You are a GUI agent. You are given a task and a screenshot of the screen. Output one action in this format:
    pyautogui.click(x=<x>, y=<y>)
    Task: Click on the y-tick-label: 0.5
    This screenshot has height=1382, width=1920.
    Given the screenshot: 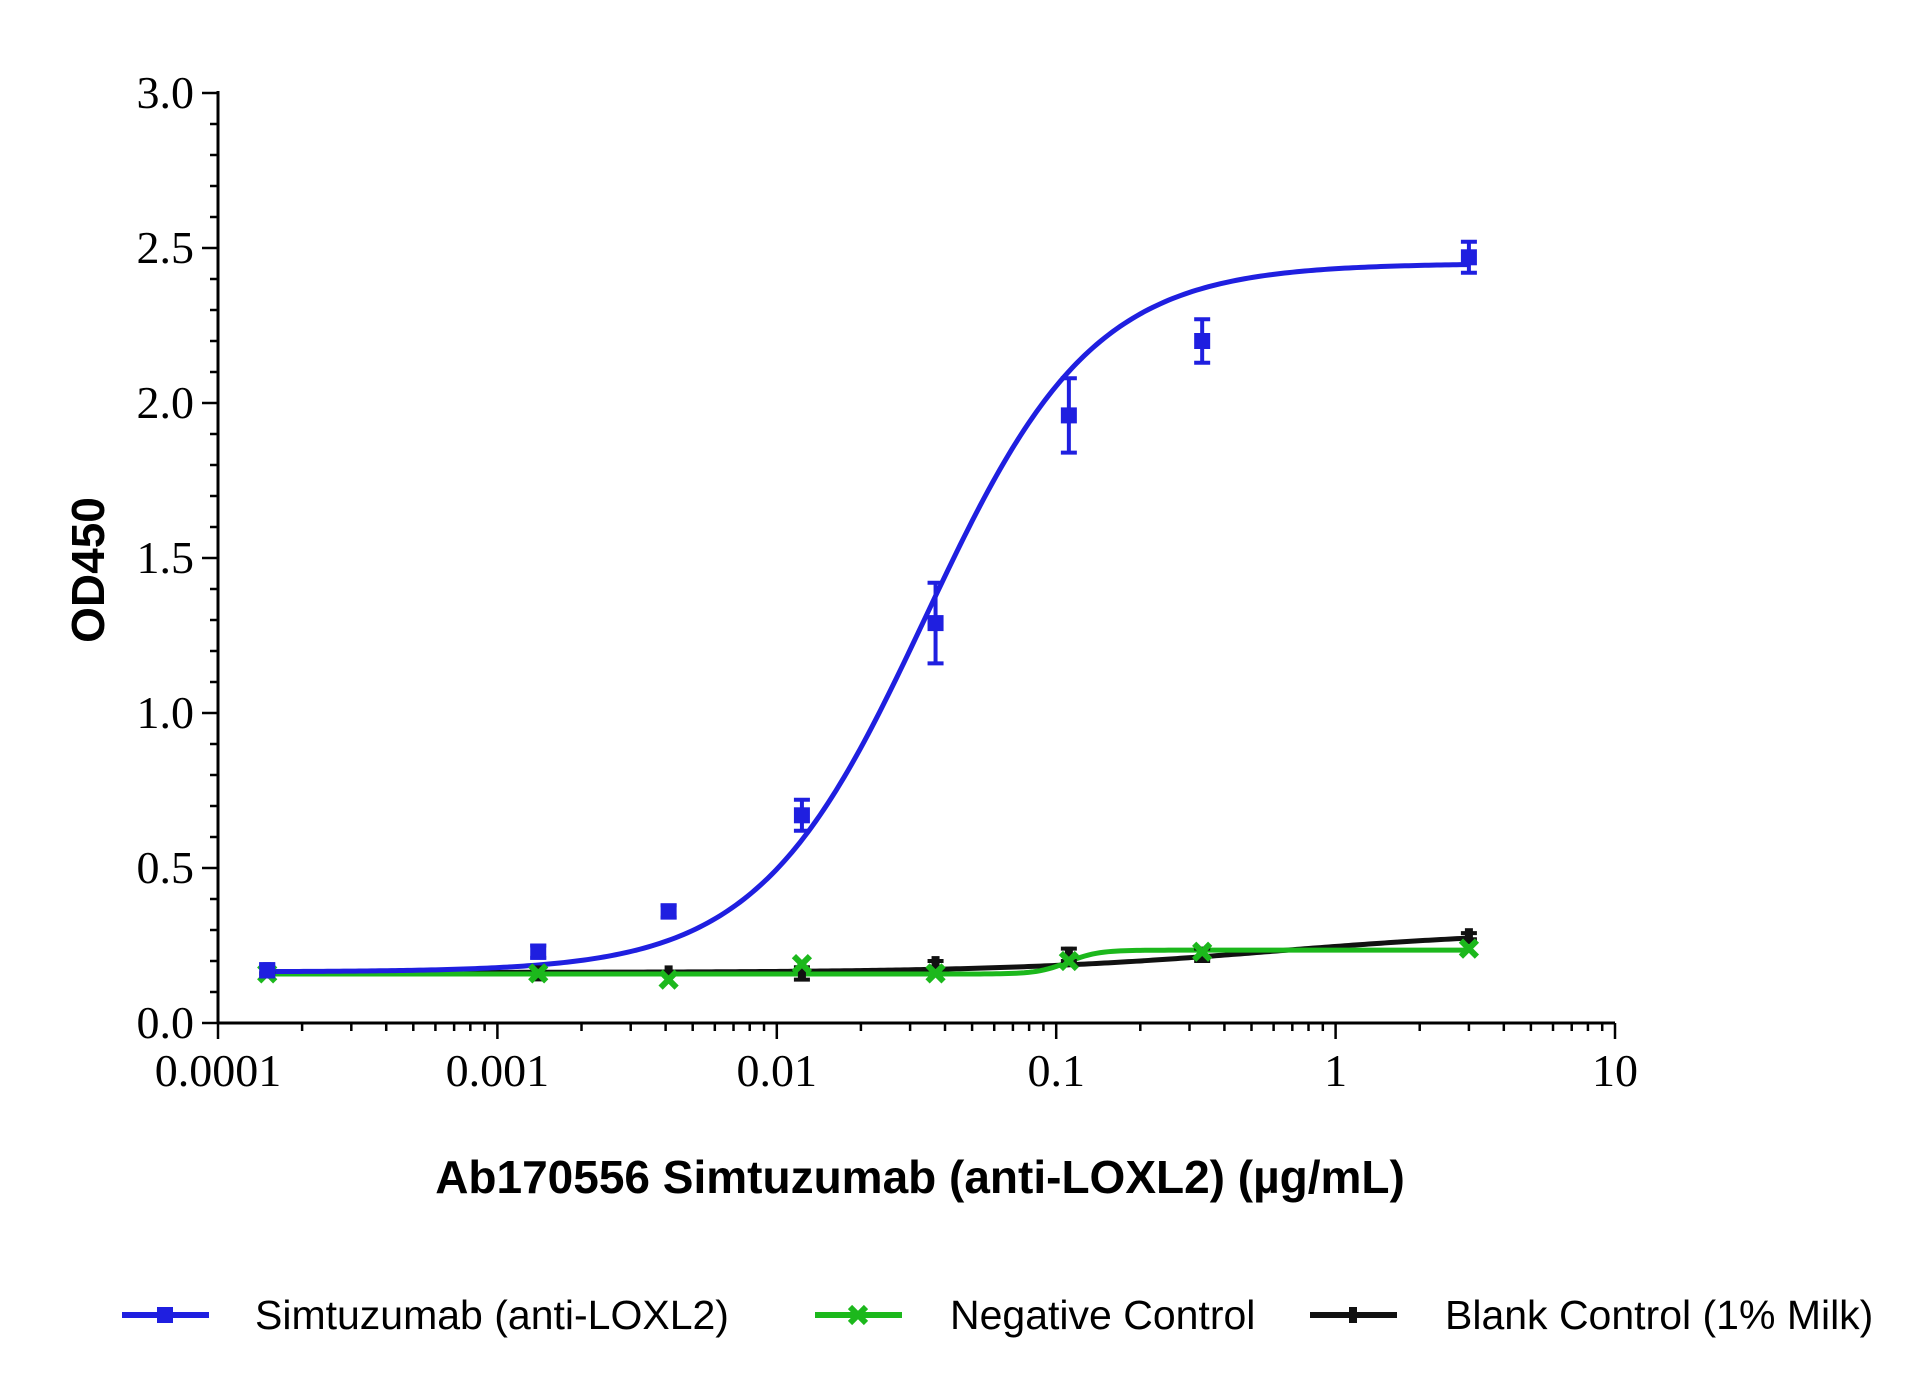 What is the action you would take?
    pyautogui.click(x=166, y=867)
    